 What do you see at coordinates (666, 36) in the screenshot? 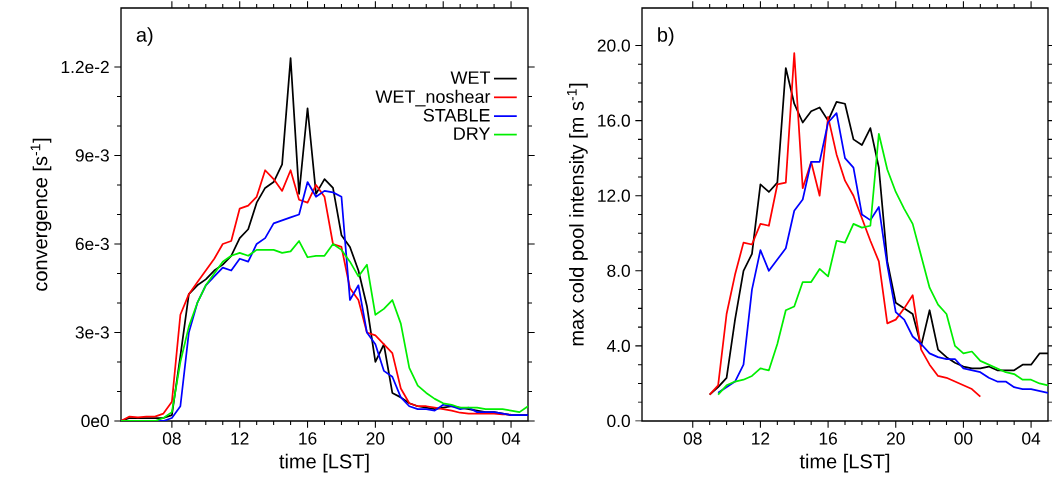
I see `annotation: b)` at bounding box center [666, 36].